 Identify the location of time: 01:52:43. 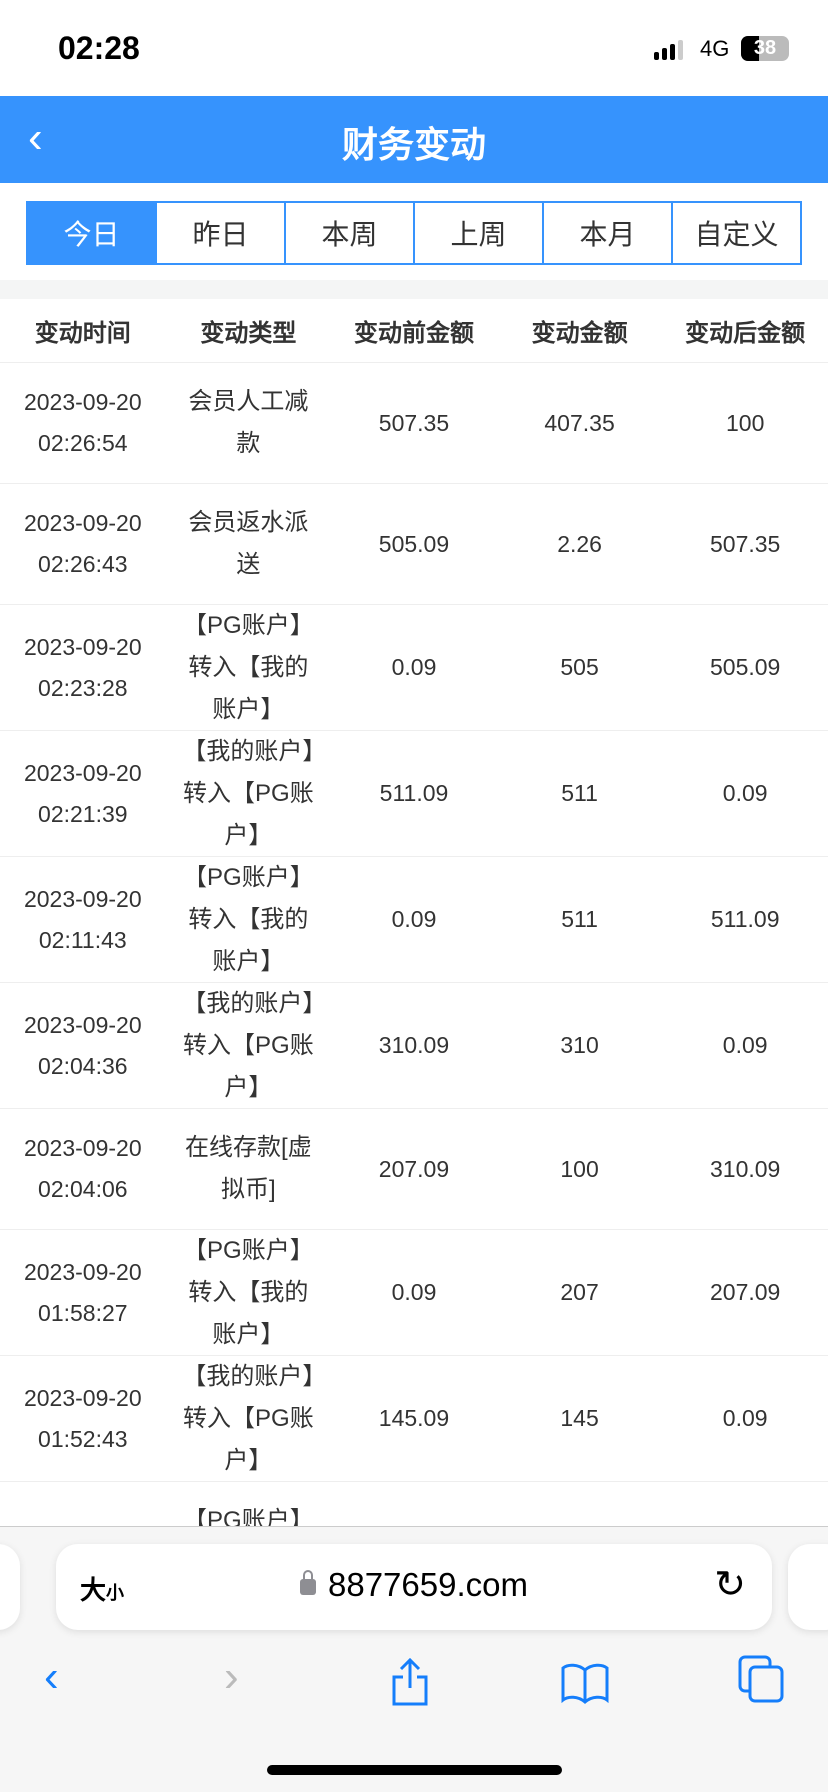
(83, 1438).